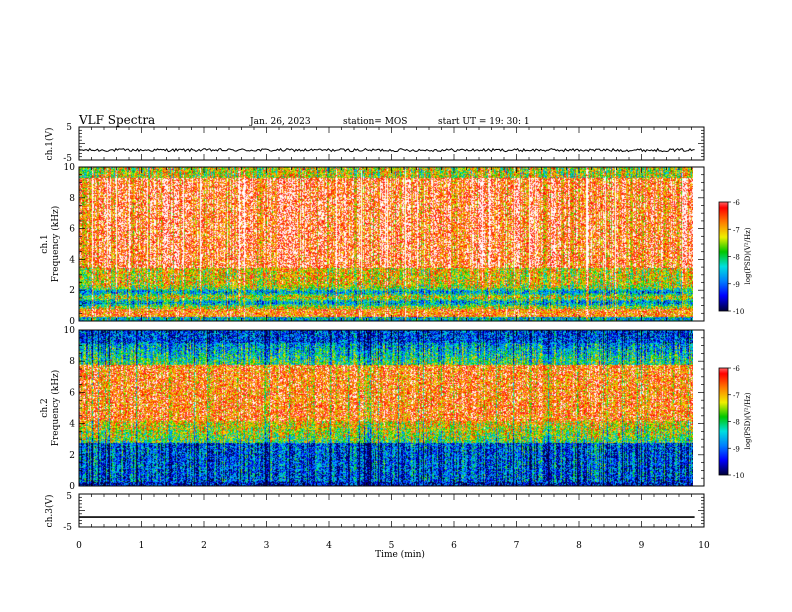  Describe the element at coordinates (45, 243) in the screenshot. I see `ch1-spectrogram-ylabel-channel: ch.1` at that location.